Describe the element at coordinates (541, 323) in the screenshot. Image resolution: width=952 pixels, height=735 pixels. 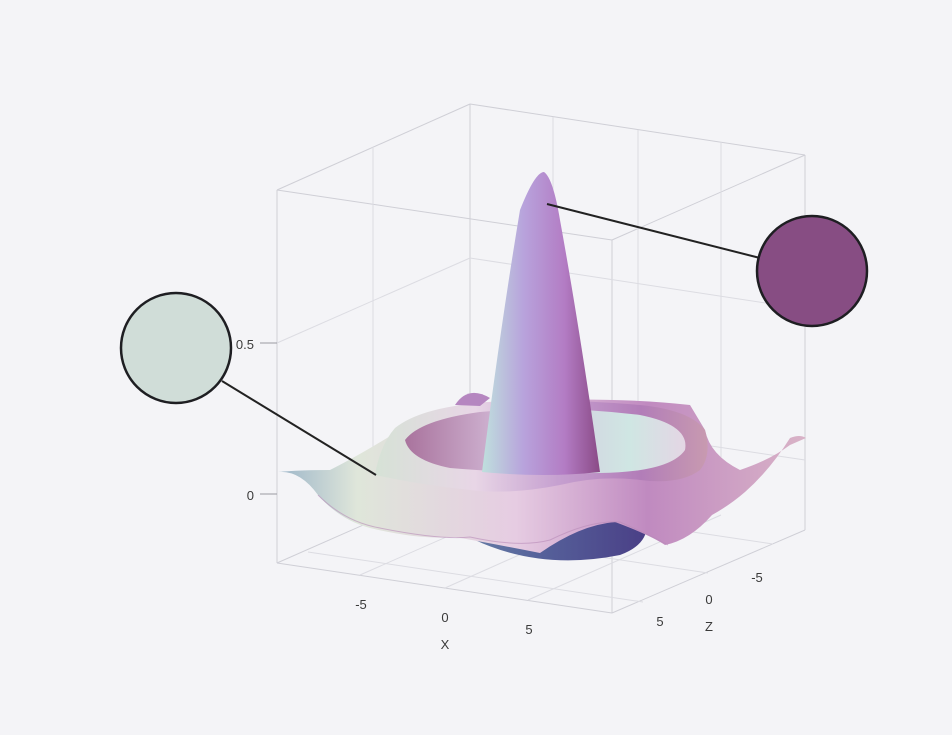
I see `surface-peak` at that location.